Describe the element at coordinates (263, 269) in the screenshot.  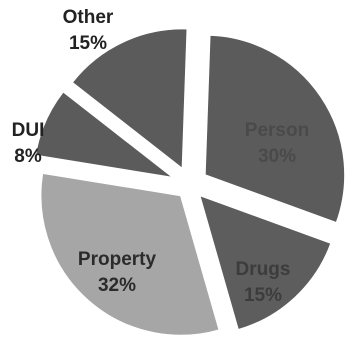
I see `data-label-name: Drugs` at that location.